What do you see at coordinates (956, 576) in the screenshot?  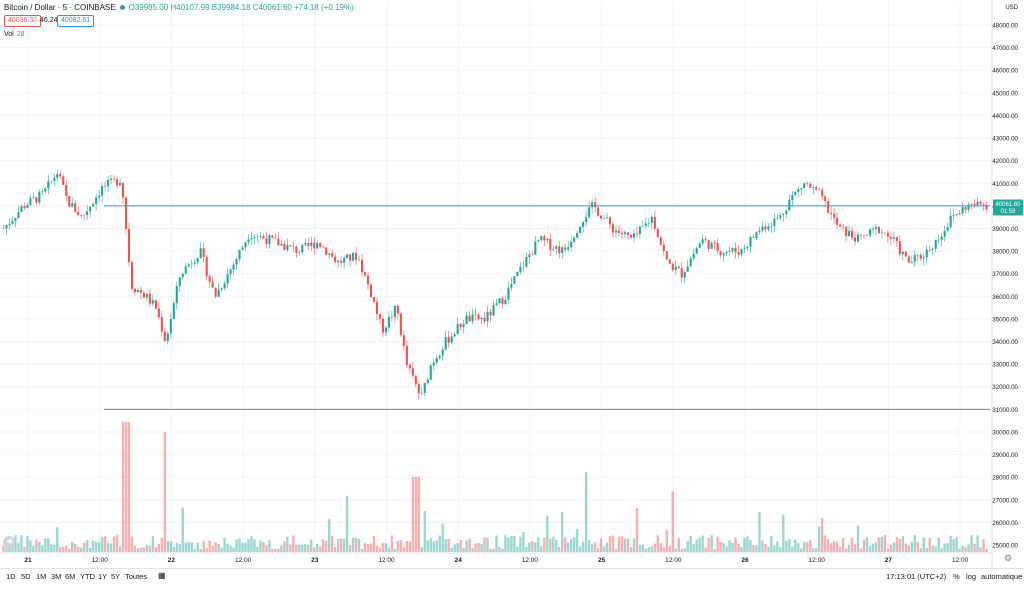 I see `percent-toggle: %` at bounding box center [956, 576].